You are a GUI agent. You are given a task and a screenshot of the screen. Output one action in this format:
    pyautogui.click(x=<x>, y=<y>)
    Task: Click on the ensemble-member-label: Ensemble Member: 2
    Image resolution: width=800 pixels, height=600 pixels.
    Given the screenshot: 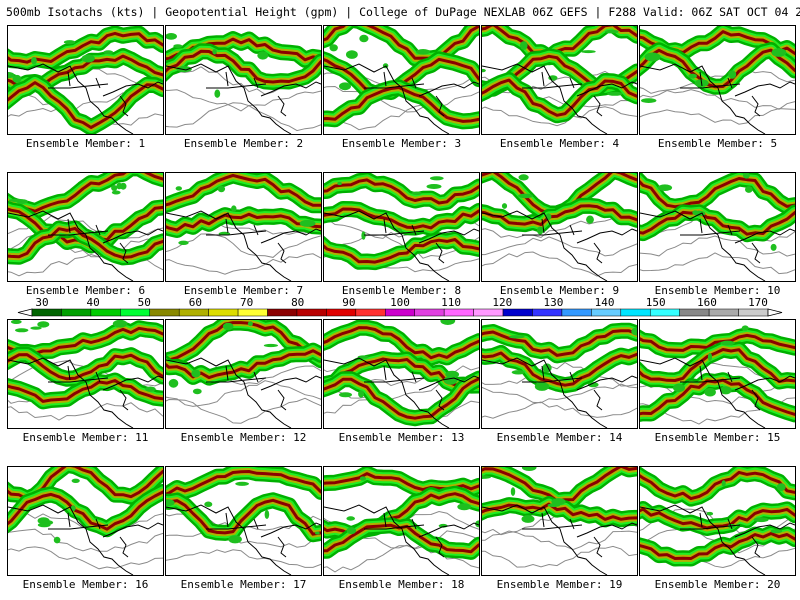 What is the action you would take?
    pyautogui.click(x=243, y=143)
    